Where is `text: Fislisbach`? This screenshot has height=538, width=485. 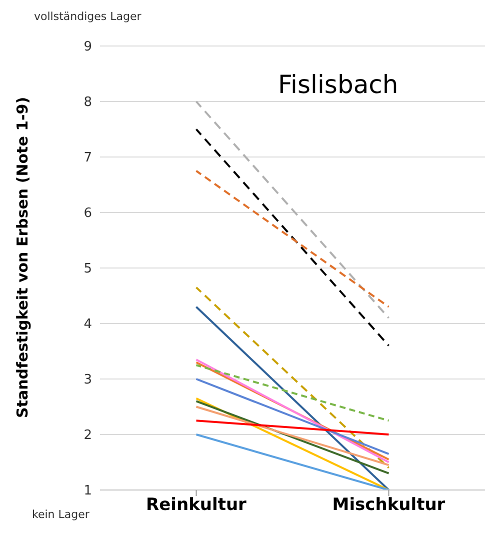 text: Fislisbach is located at coordinates (338, 84).